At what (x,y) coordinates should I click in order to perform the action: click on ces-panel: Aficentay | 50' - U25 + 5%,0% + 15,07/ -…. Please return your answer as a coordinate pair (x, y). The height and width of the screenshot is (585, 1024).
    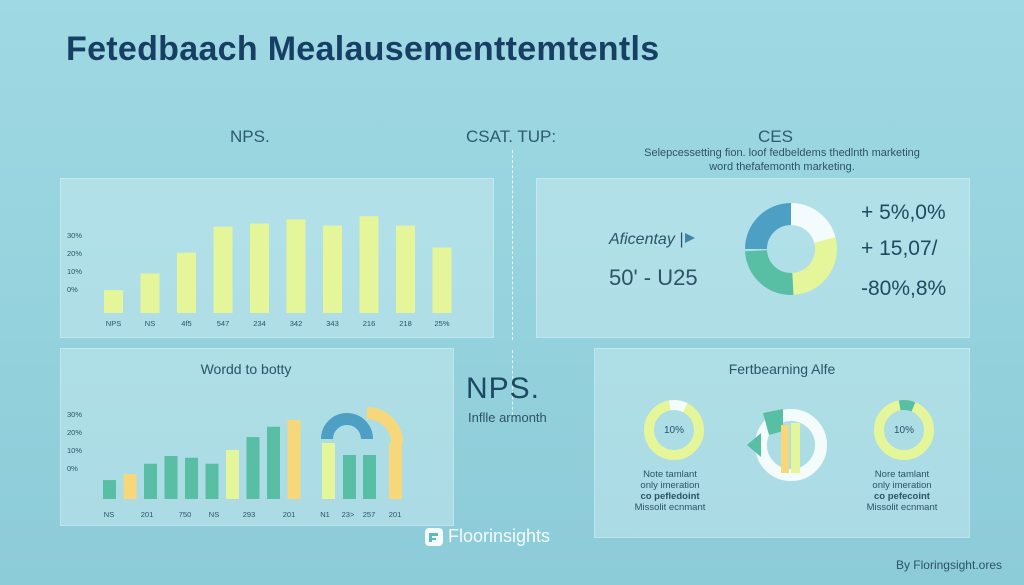
    Looking at the image, I should click on (753, 258).